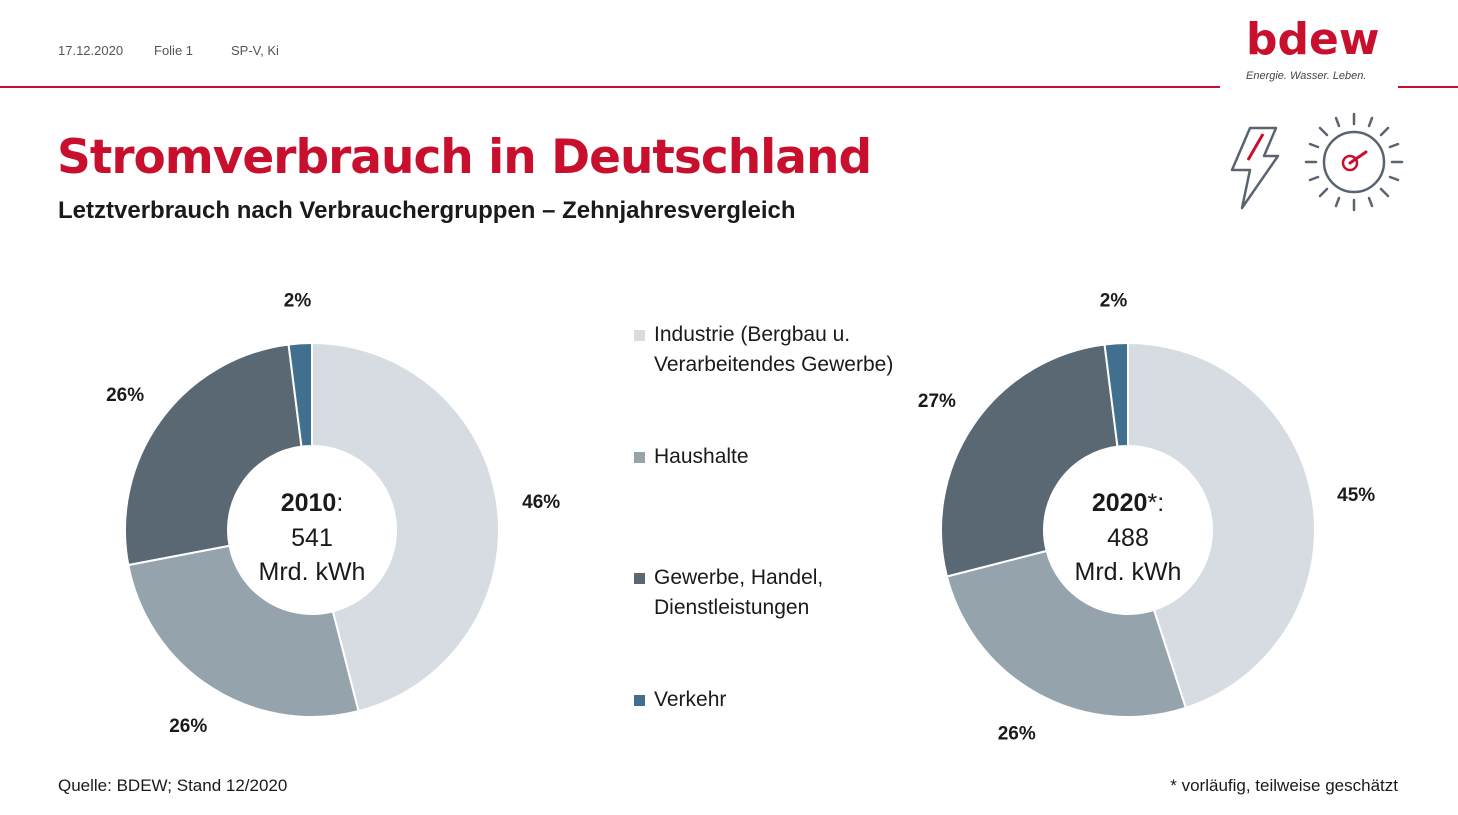 The image size is (1458, 815). What do you see at coordinates (610, 87) in the screenshot?
I see `header-rule-left` at bounding box center [610, 87].